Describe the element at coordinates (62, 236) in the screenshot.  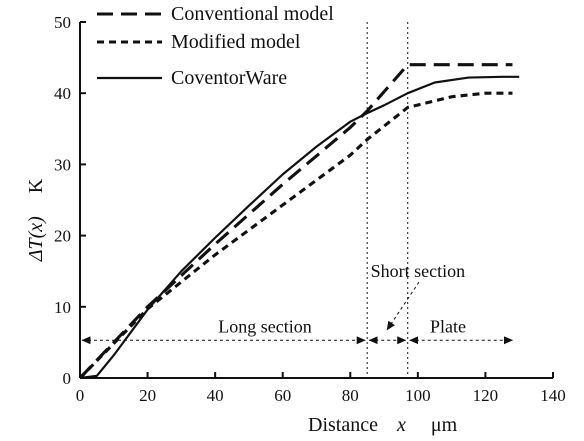
I see `y-tick-label-20: 20` at that location.